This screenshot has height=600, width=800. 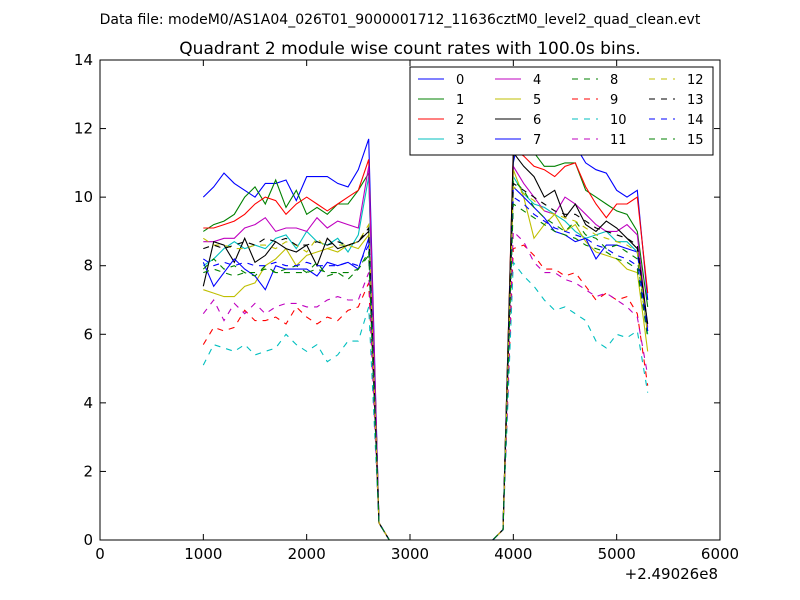 I want to click on x-tick-label: 4000, so click(x=513, y=554).